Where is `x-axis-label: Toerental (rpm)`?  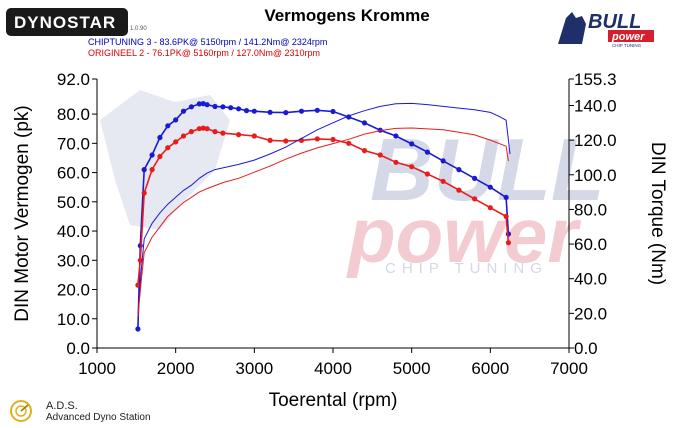 x-axis-label: Toerental (rpm) is located at coordinates (333, 400).